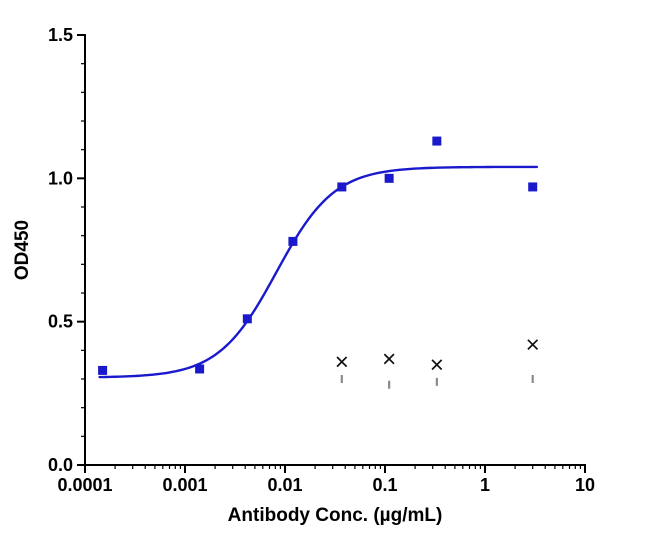 Image resolution: width=650 pixels, height=544 pixels. Describe the element at coordinates (84, 485) in the screenshot. I see `x-tick-label: 0.0001` at that location.